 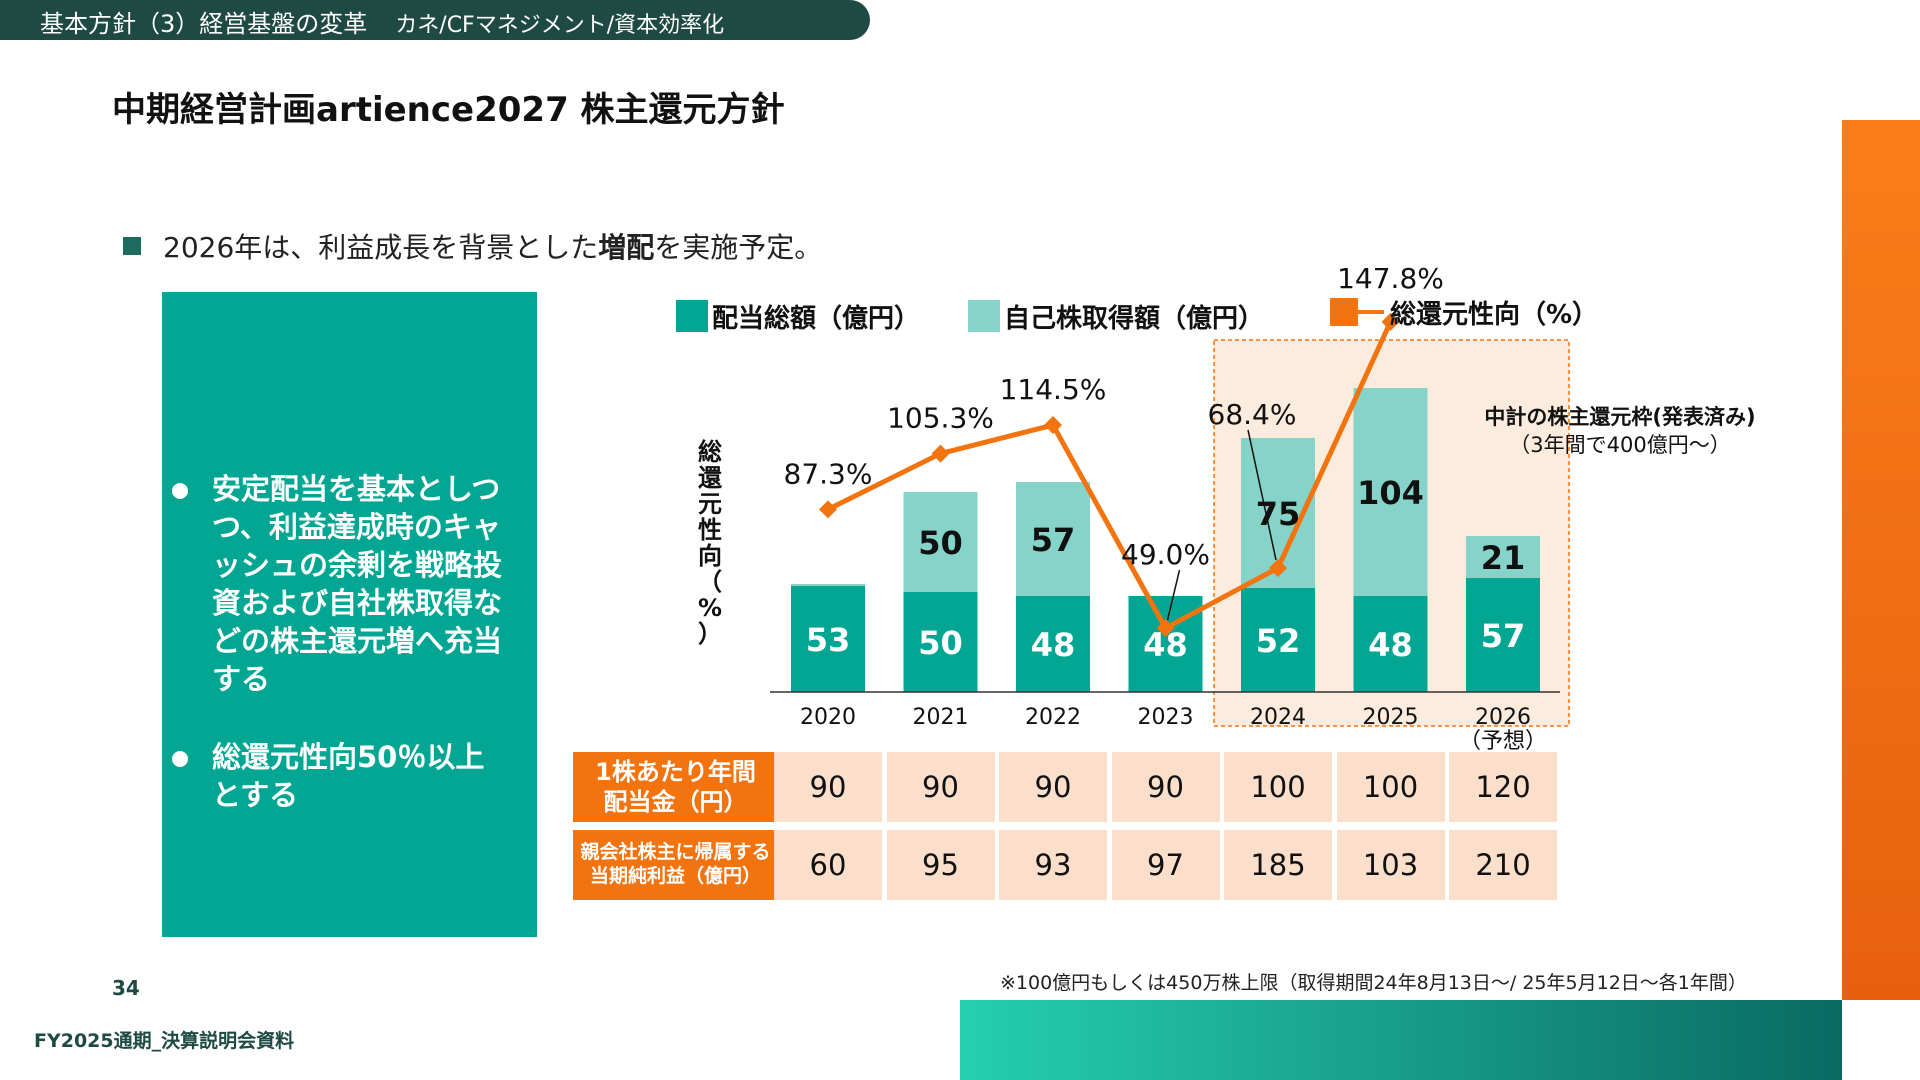 What do you see at coordinates (1503, 741) in the screenshot?
I see `year-note-2026: （予想）` at bounding box center [1503, 741].